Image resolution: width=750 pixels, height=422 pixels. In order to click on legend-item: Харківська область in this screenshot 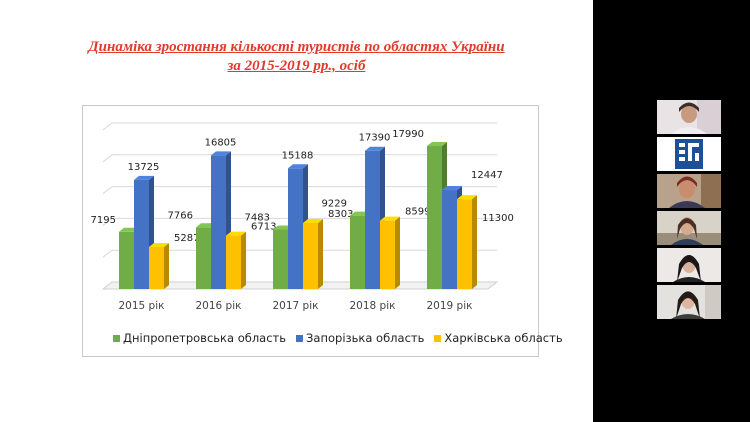, I will do `click(498, 338)`.